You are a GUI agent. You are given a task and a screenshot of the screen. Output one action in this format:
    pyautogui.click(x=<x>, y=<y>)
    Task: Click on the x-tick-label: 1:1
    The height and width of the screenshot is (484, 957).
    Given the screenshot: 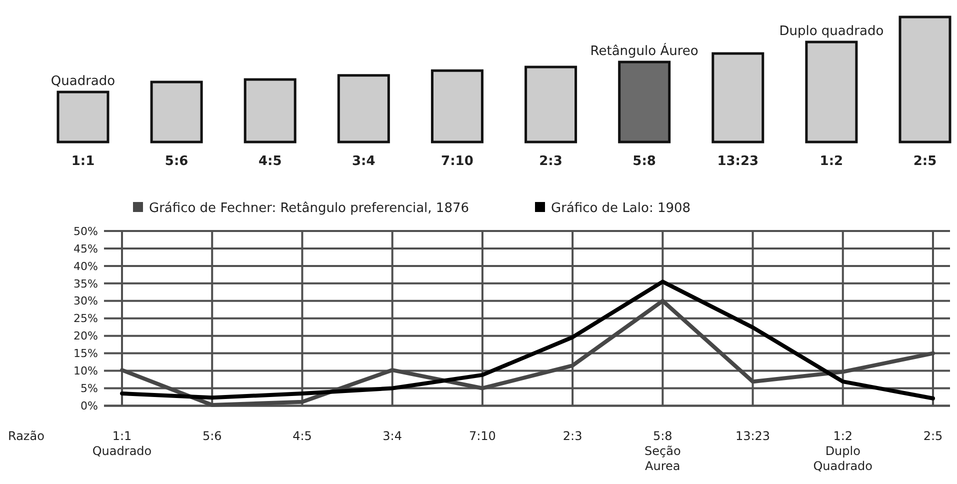 What is the action you would take?
    pyautogui.click(x=83, y=161)
    